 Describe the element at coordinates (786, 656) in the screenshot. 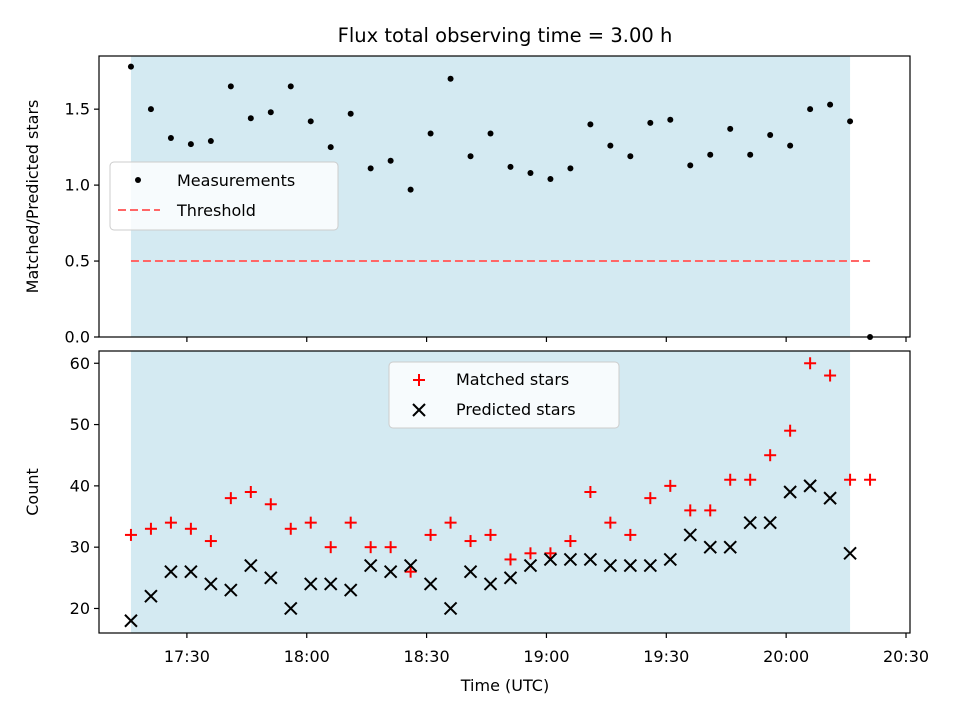

I see `x-tick-label: 20:00` at that location.